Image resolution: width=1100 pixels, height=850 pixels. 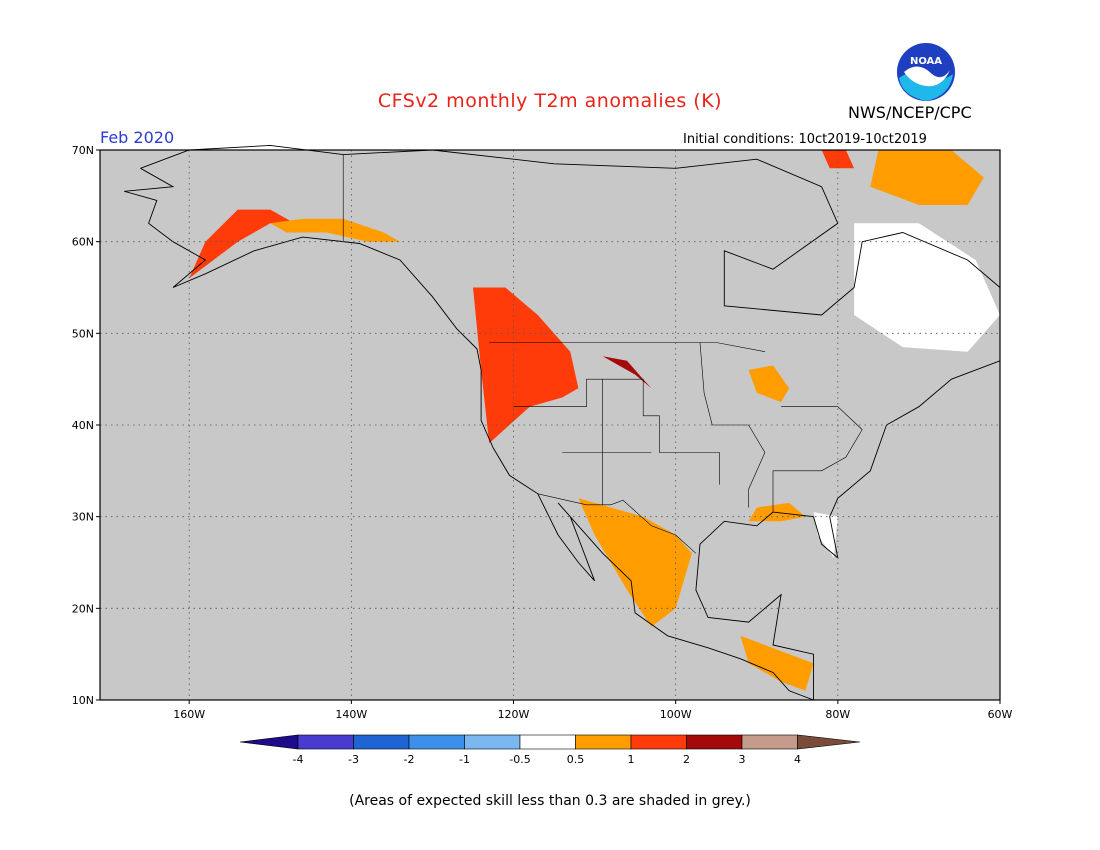 I want to click on color-legend: -4 -3 -2 -1 -0.5 0.5 1 2 3 4, so click(x=550, y=750).